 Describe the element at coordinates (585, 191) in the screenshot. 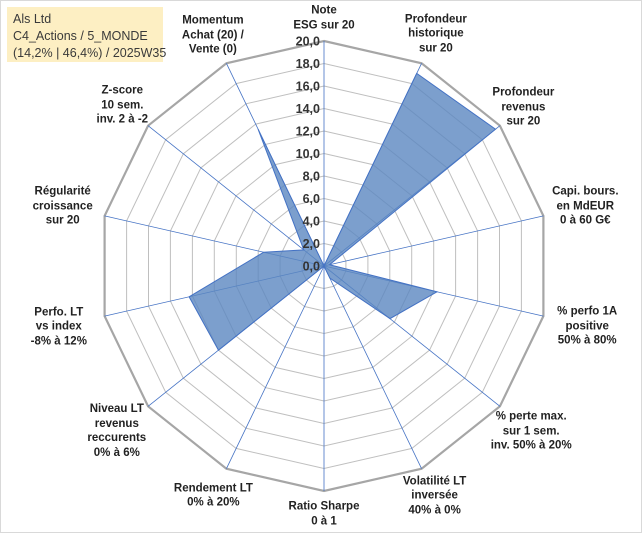

I see `axis-label-line: Capi. bours.` at that location.